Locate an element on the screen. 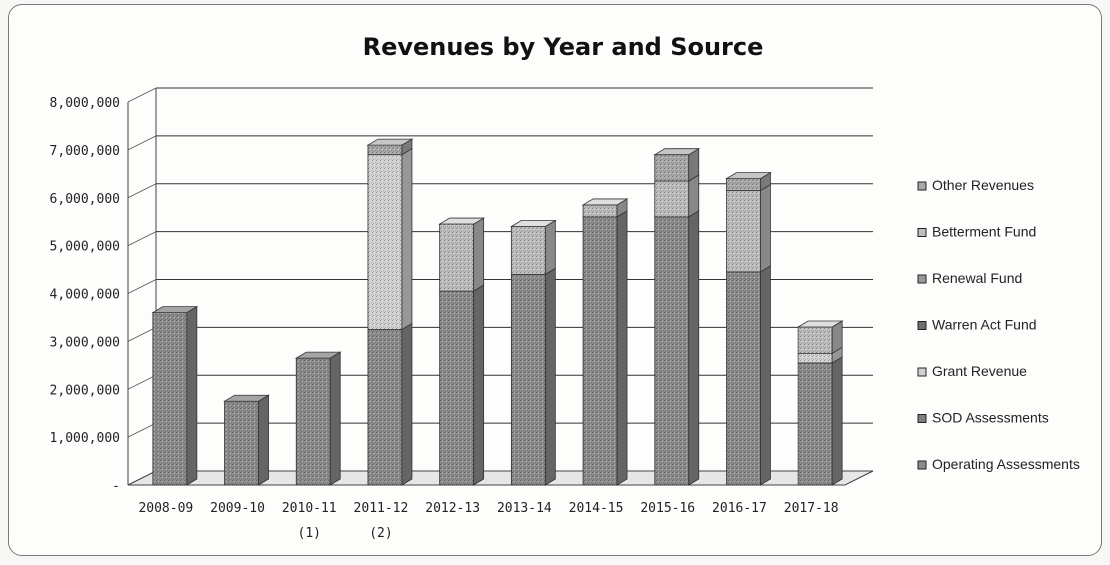 Image resolution: width=1110 pixels, height=565 pixels. x-tick-note: (2) is located at coordinates (380, 533).